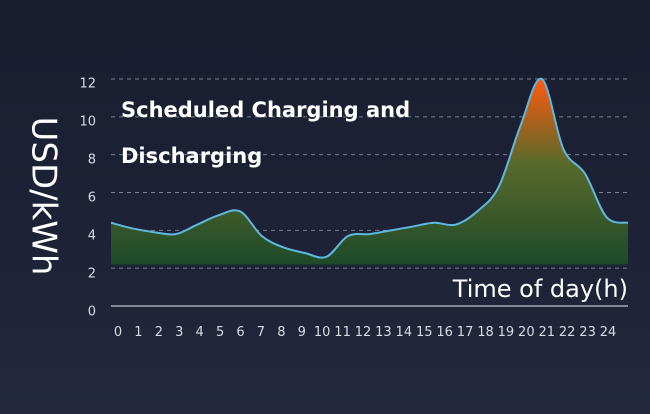 The width and height of the screenshot is (650, 414). Describe the element at coordinates (506, 332) in the screenshot. I see `x-tick-label: 19` at that location.